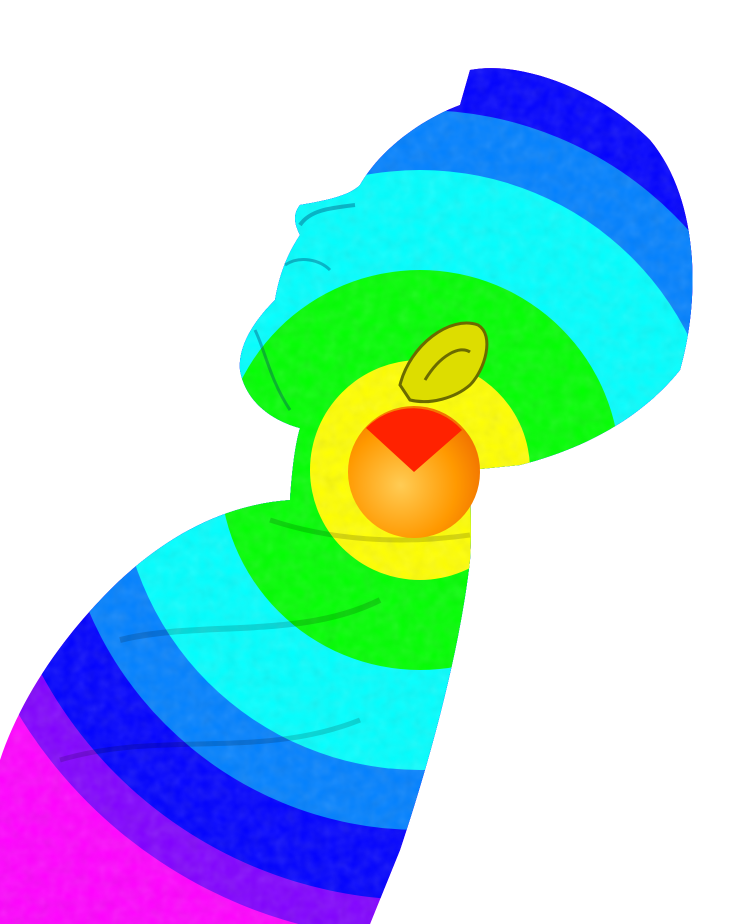 Image resolution: width=731 pixels, height=924 pixels. I want to click on ear, so click(443, 362).